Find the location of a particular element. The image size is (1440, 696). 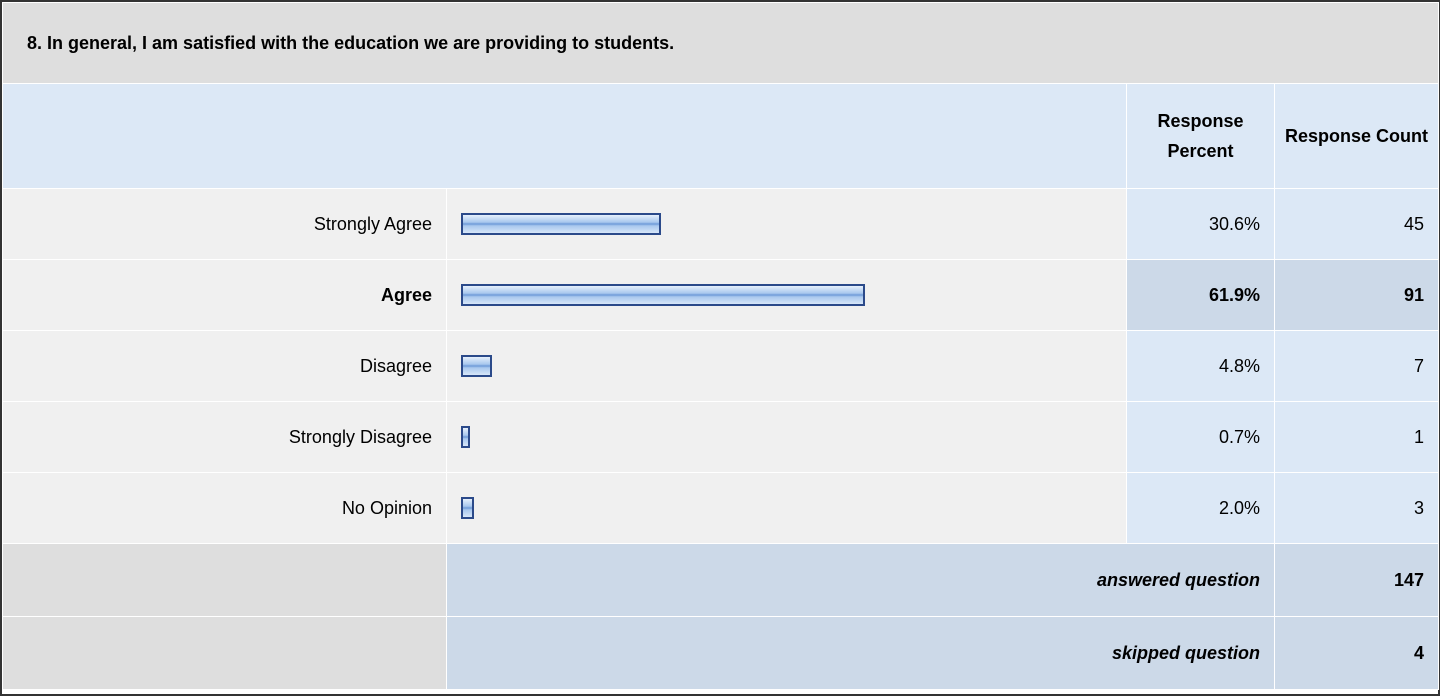

summary-label: skipped question is located at coordinates (860, 653).